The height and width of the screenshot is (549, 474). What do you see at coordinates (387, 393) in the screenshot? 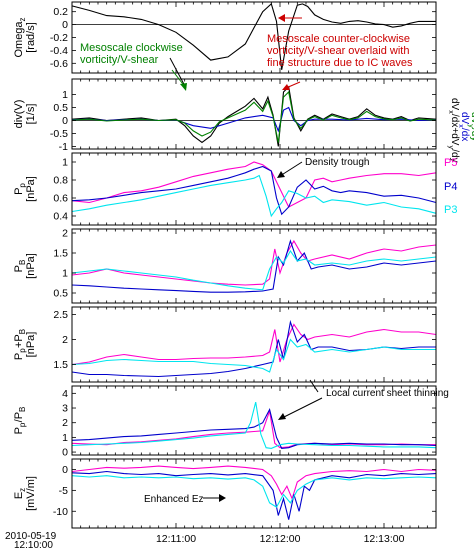
I see `annot-current-sheet: Local current sheet thinning` at bounding box center [387, 393].